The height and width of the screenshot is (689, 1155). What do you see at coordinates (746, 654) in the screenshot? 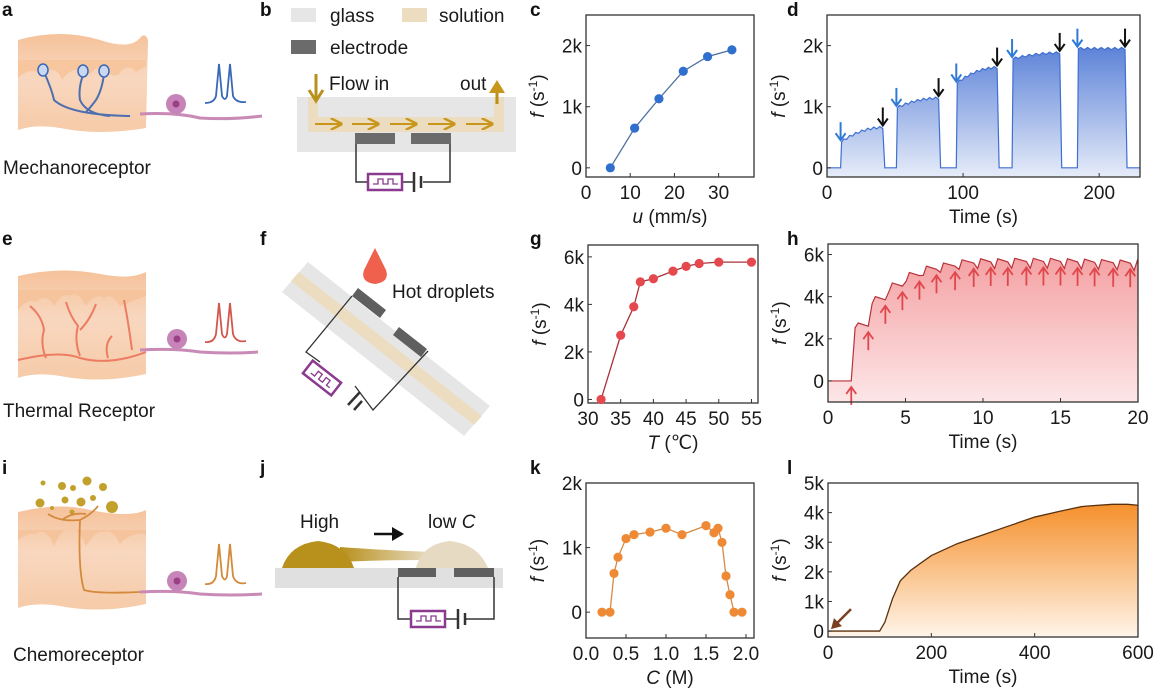
I see `x-tick-label: 2.0` at bounding box center [746, 654].